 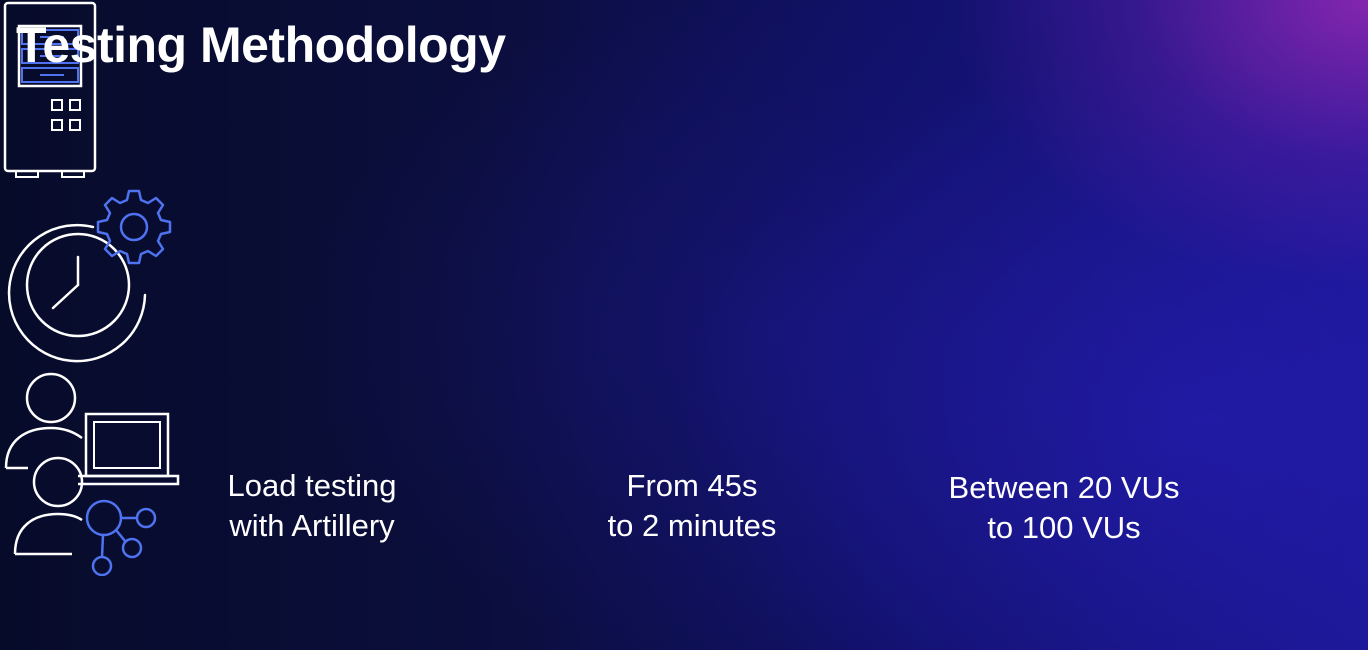 What do you see at coordinates (92, 474) in the screenshot?
I see `users-laptop-network-icon` at bounding box center [92, 474].